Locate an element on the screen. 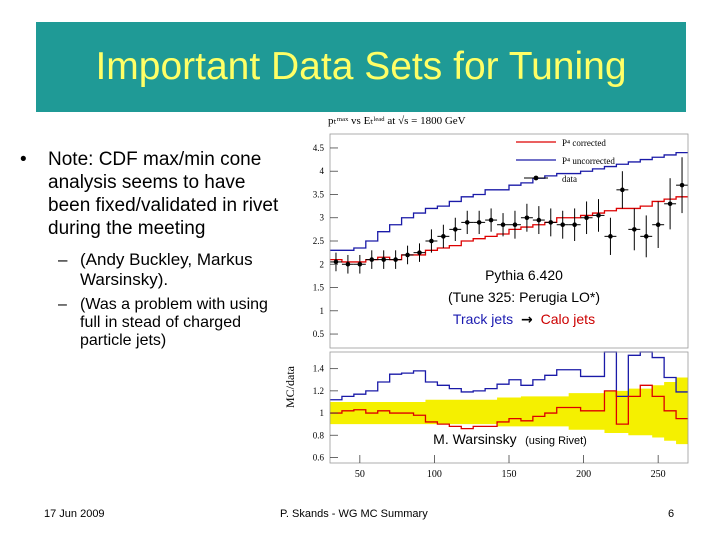 This screenshot has height=540, width=720. sub-bullet-item: – (Andy Buckley, Markus Warsinsky). is located at coordinates (174, 270).